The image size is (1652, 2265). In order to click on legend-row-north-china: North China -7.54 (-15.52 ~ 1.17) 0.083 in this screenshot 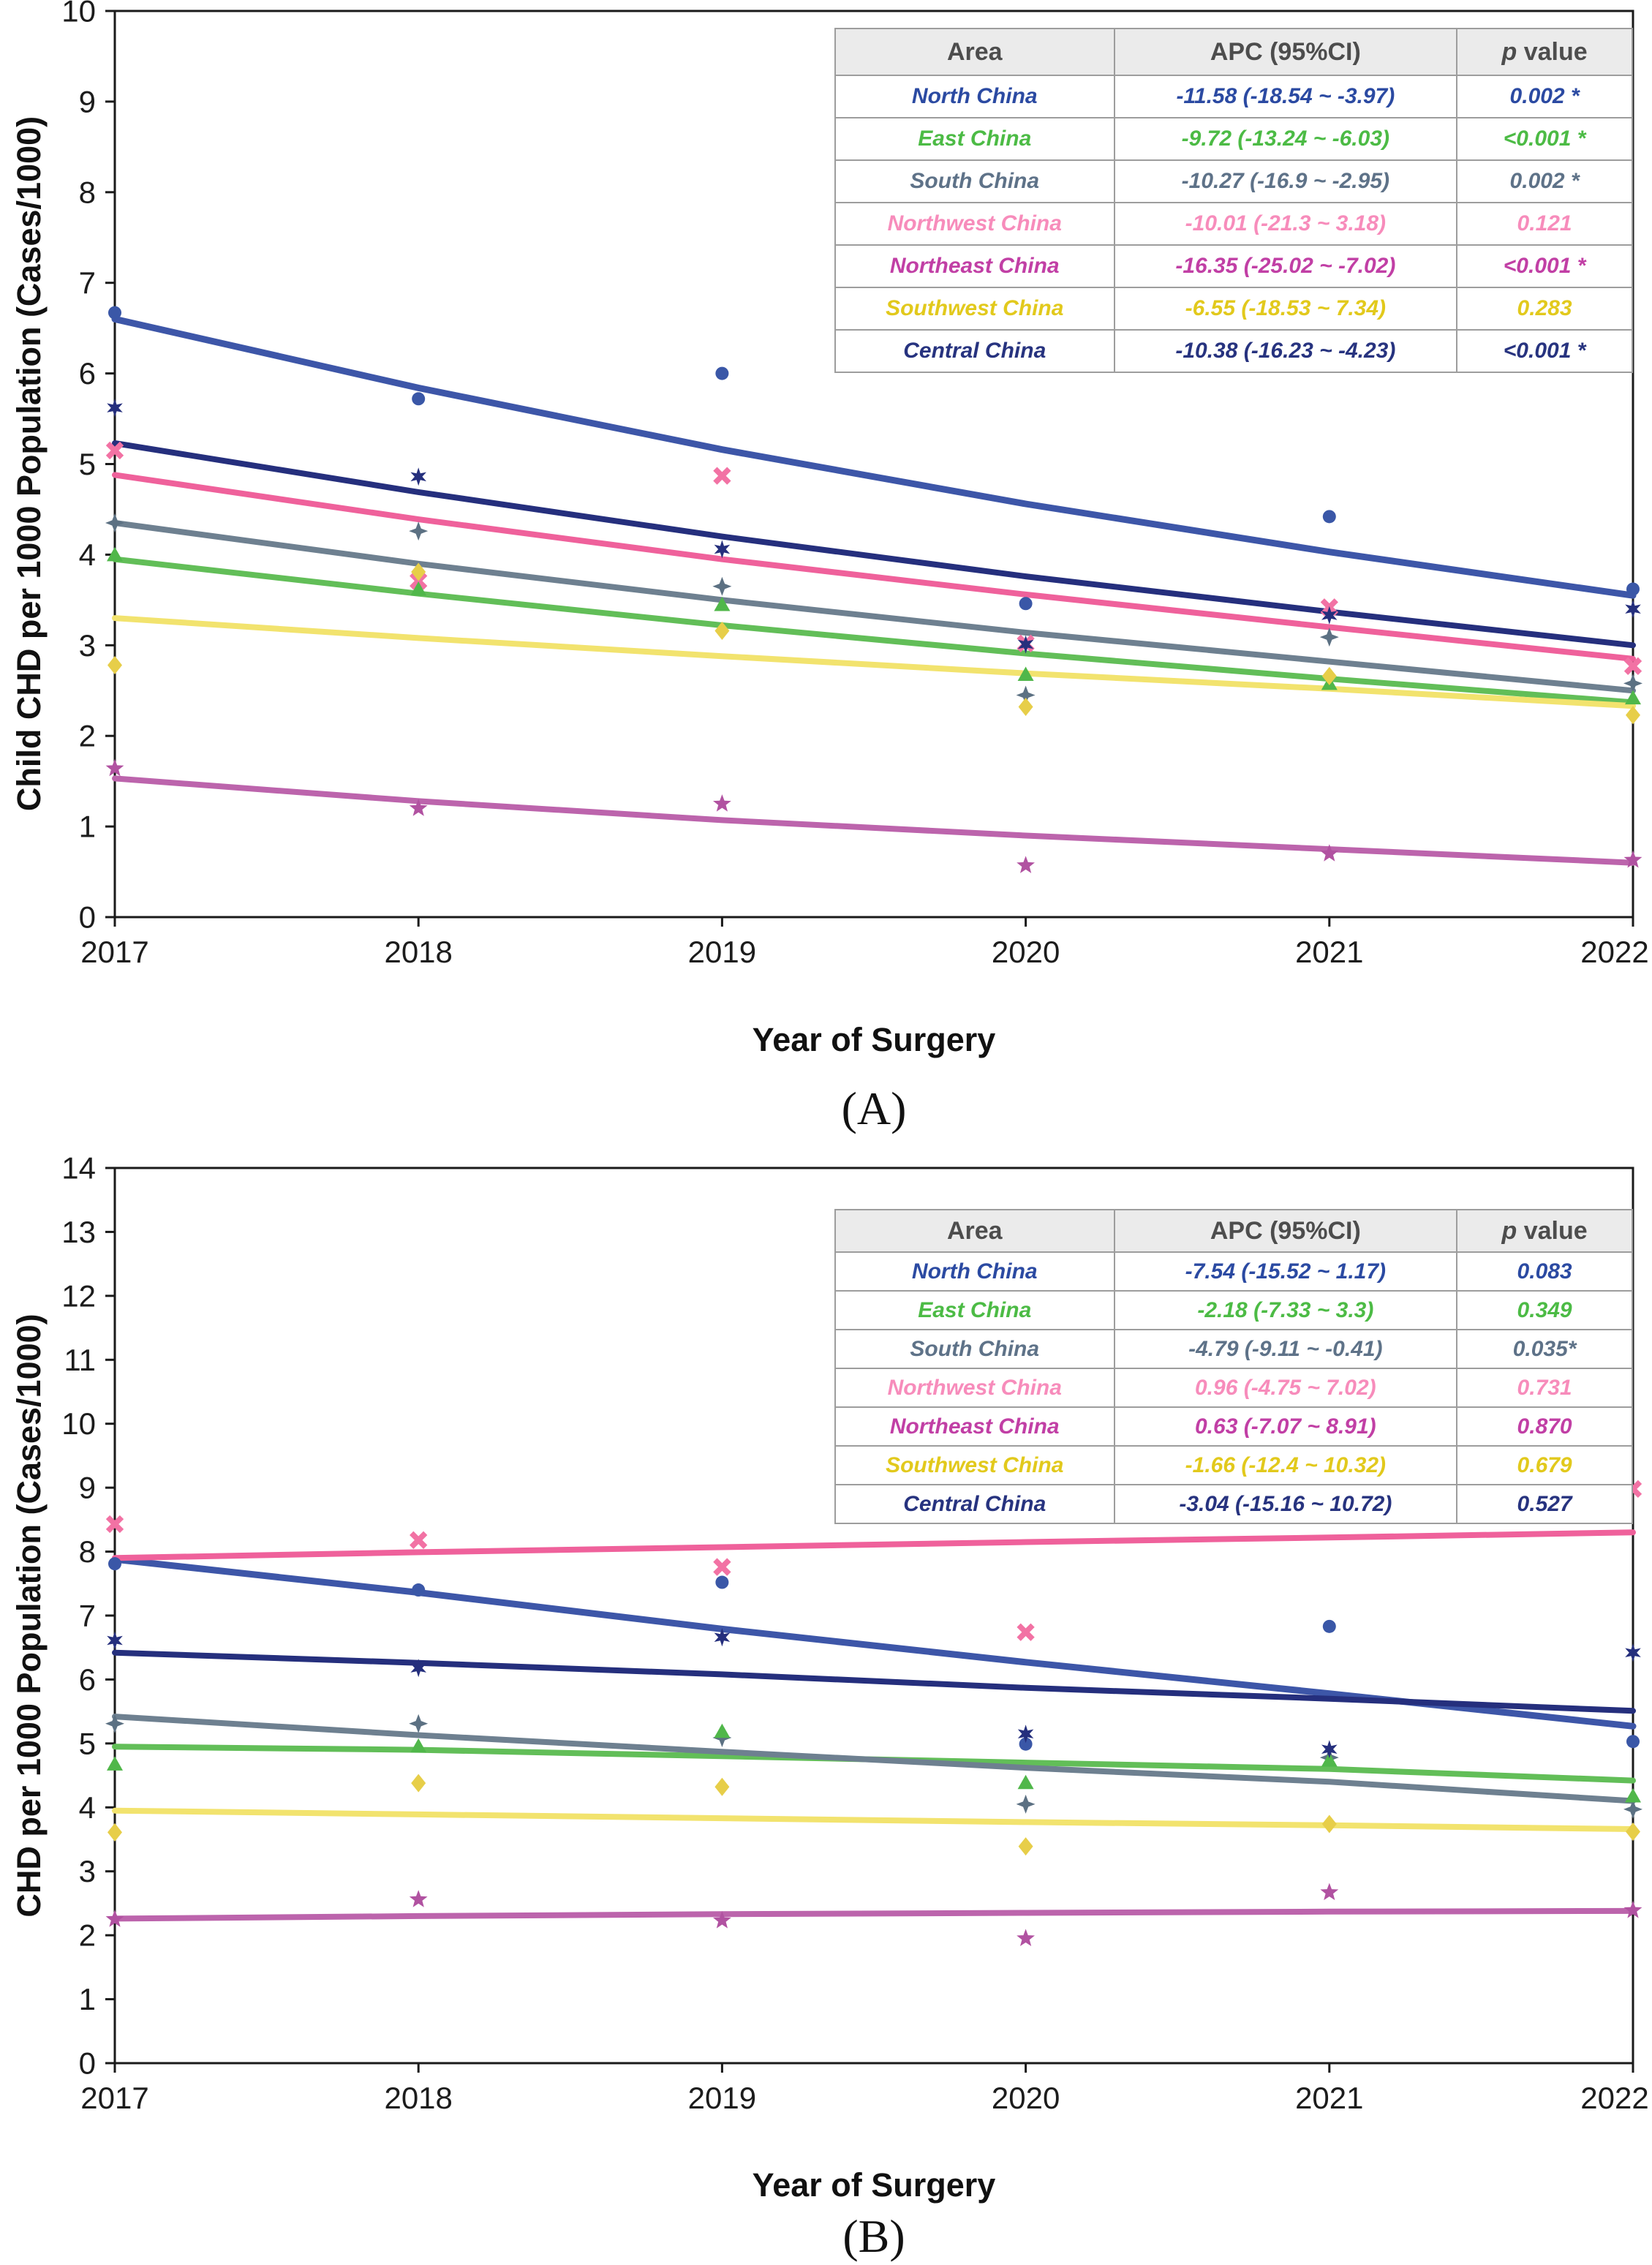, I will do `click(1233, 1271)`.